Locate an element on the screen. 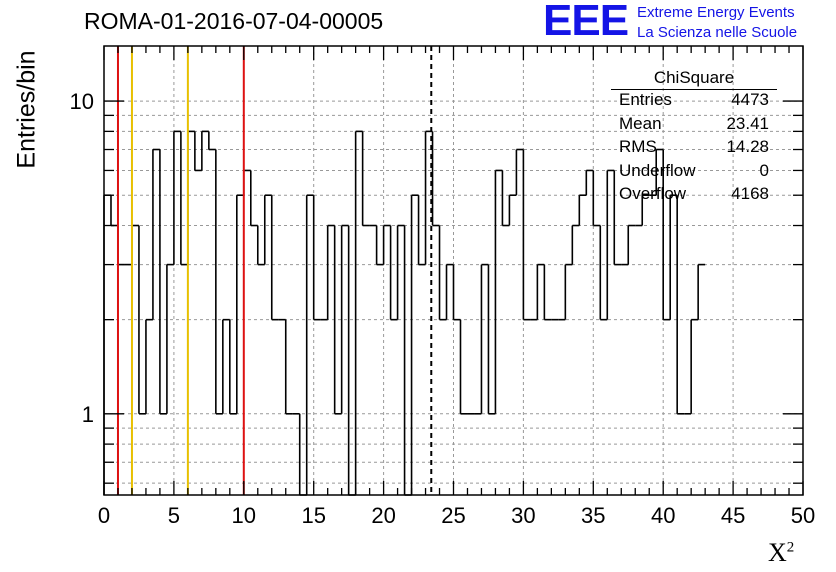 The width and height of the screenshot is (836, 572). run-title: ROMA-01-2016-07-04-00005 is located at coordinates (234, 21).